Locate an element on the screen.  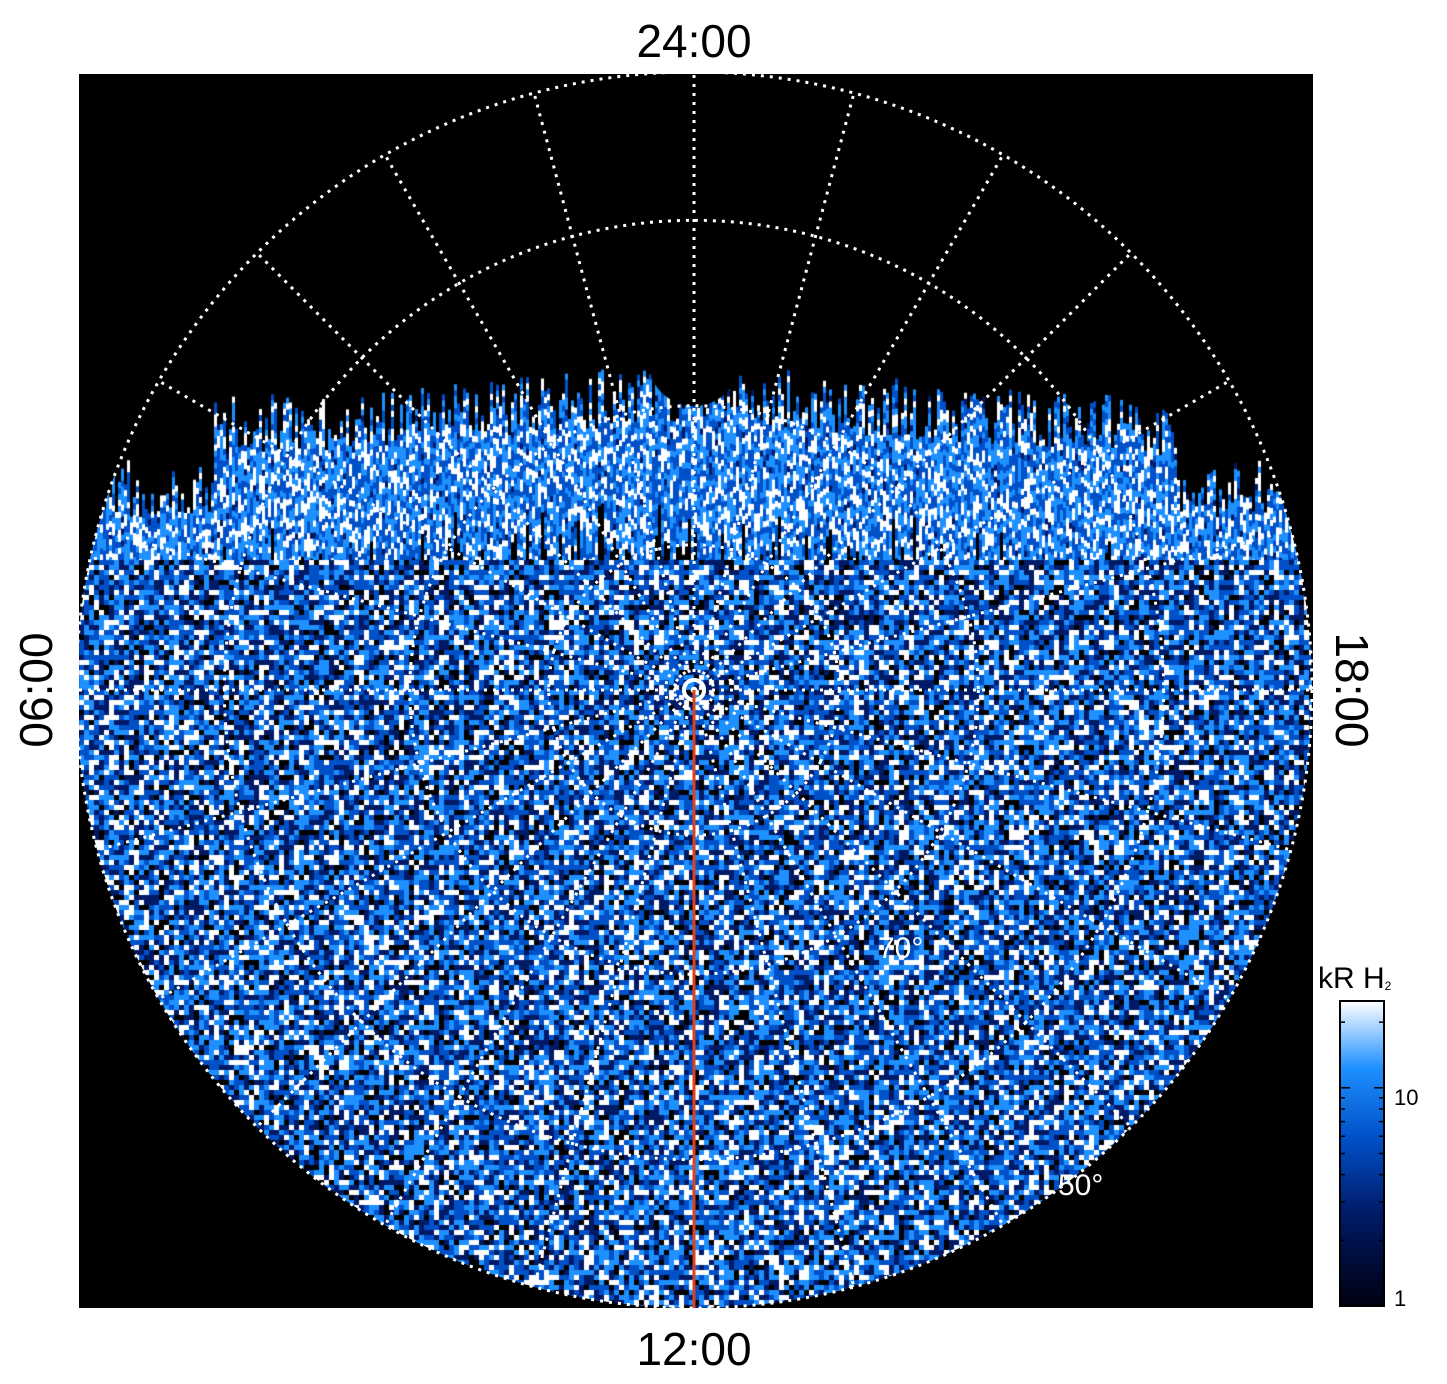
local-time-24-label: 24:00 is located at coordinates (694, 41).